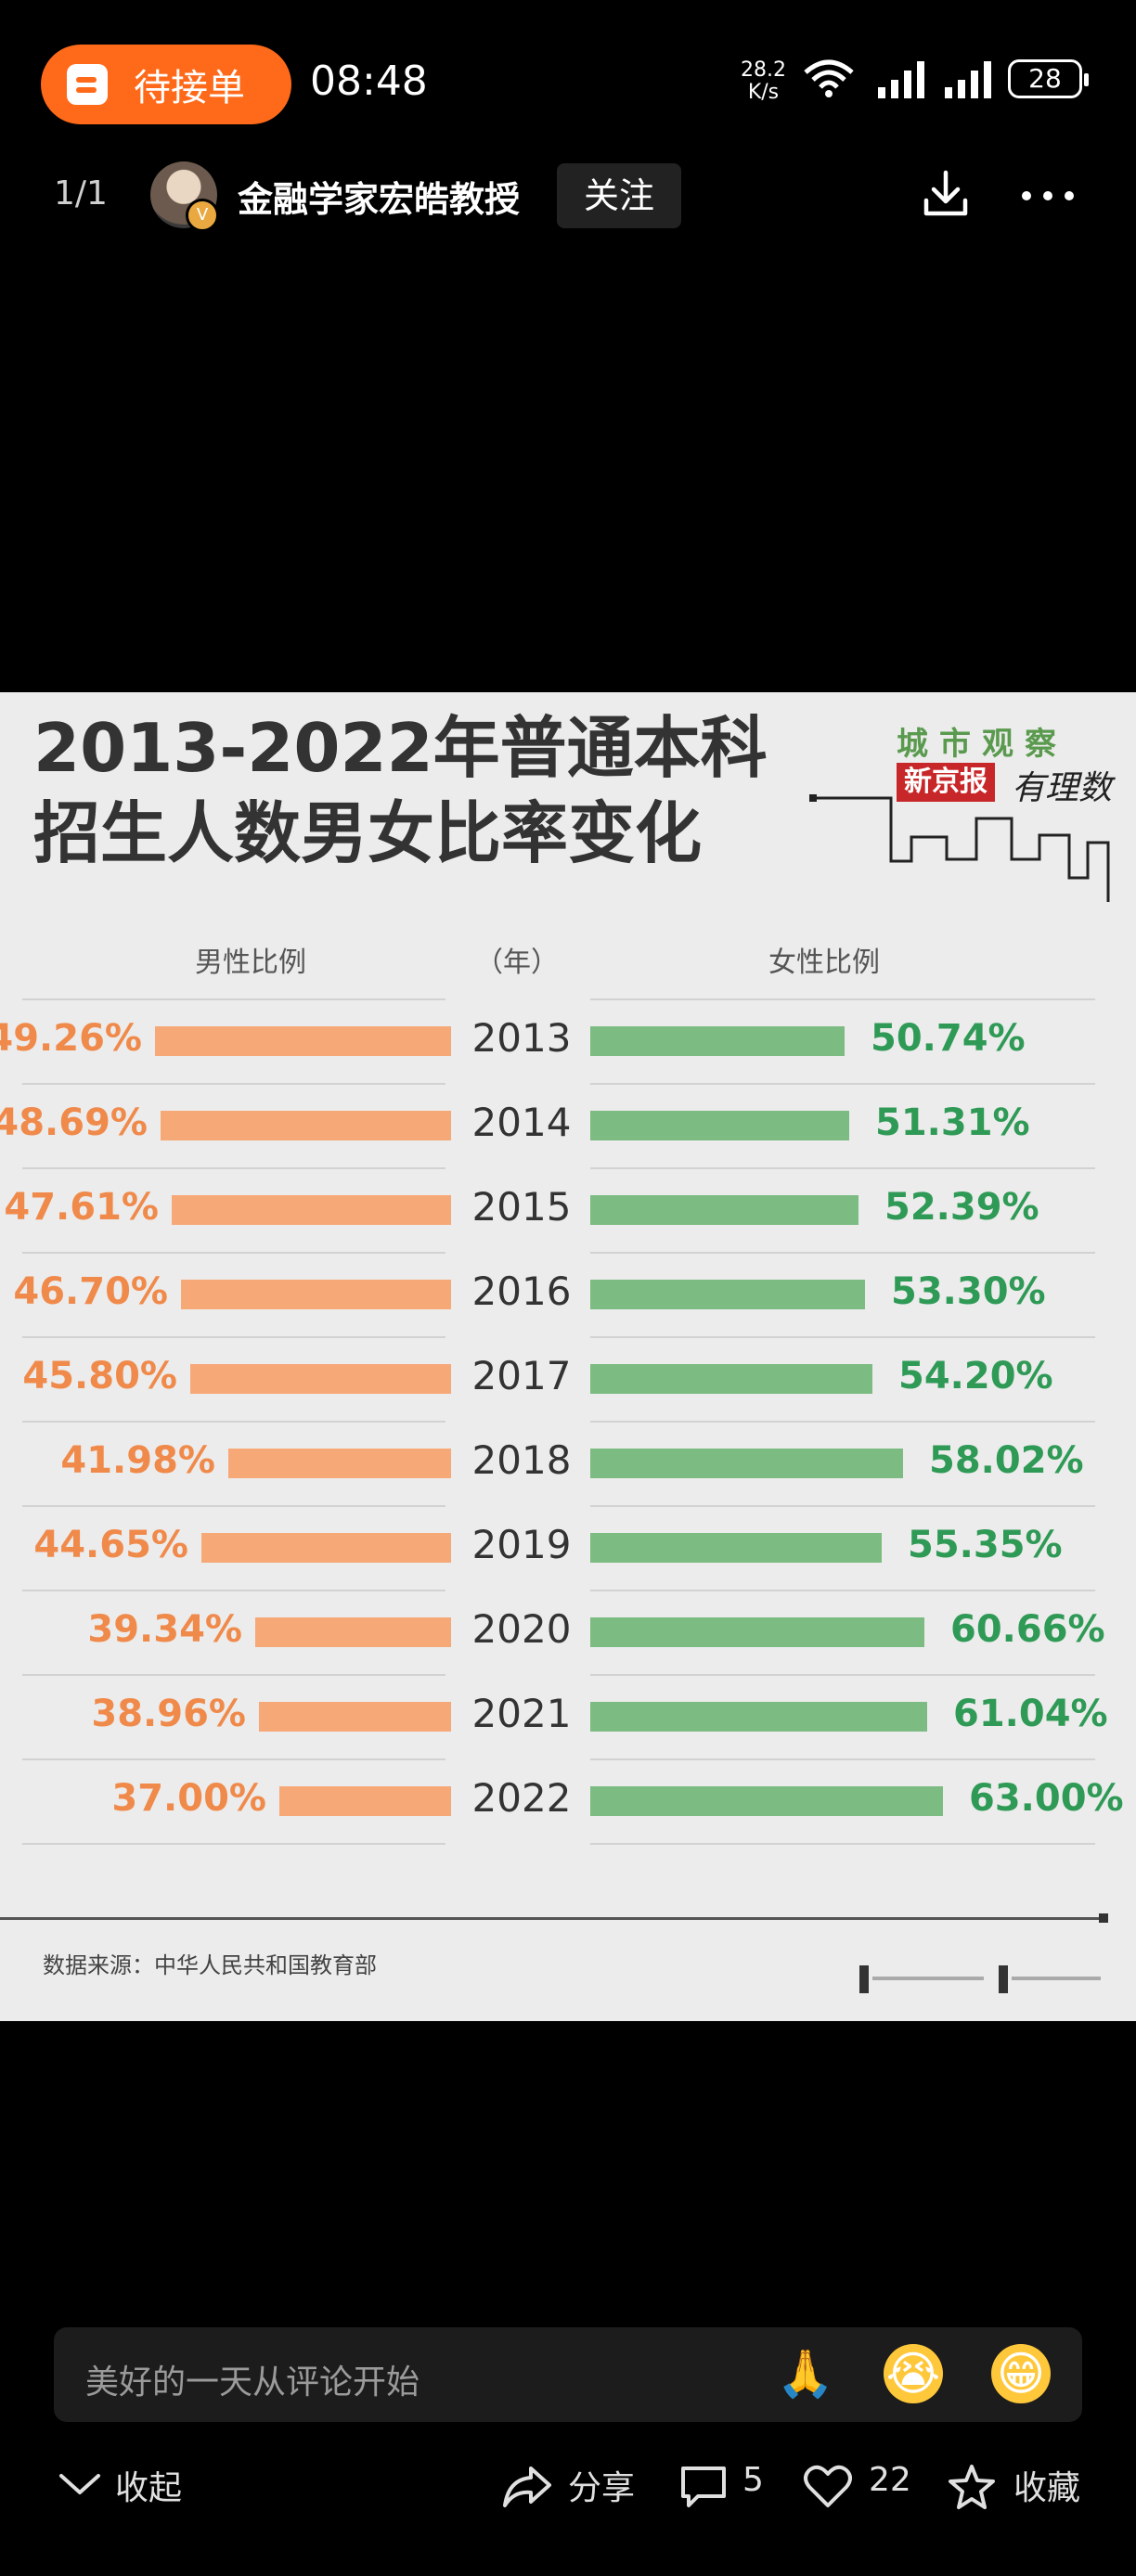  What do you see at coordinates (972, 2487) in the screenshot?
I see `star-icon` at bounding box center [972, 2487].